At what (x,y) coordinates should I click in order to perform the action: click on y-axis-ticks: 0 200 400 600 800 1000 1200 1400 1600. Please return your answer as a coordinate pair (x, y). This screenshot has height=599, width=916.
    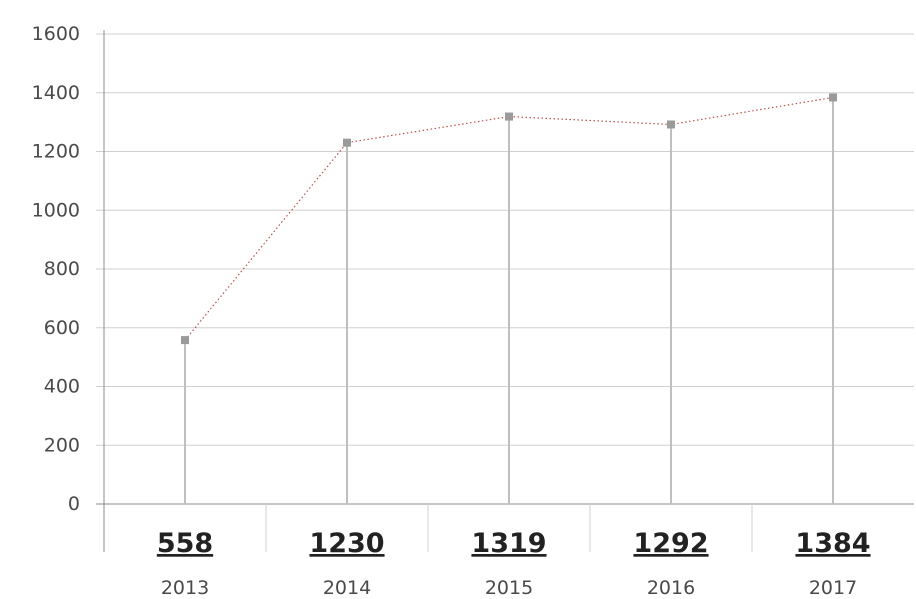
    Looking at the image, I should click on (56, 269).